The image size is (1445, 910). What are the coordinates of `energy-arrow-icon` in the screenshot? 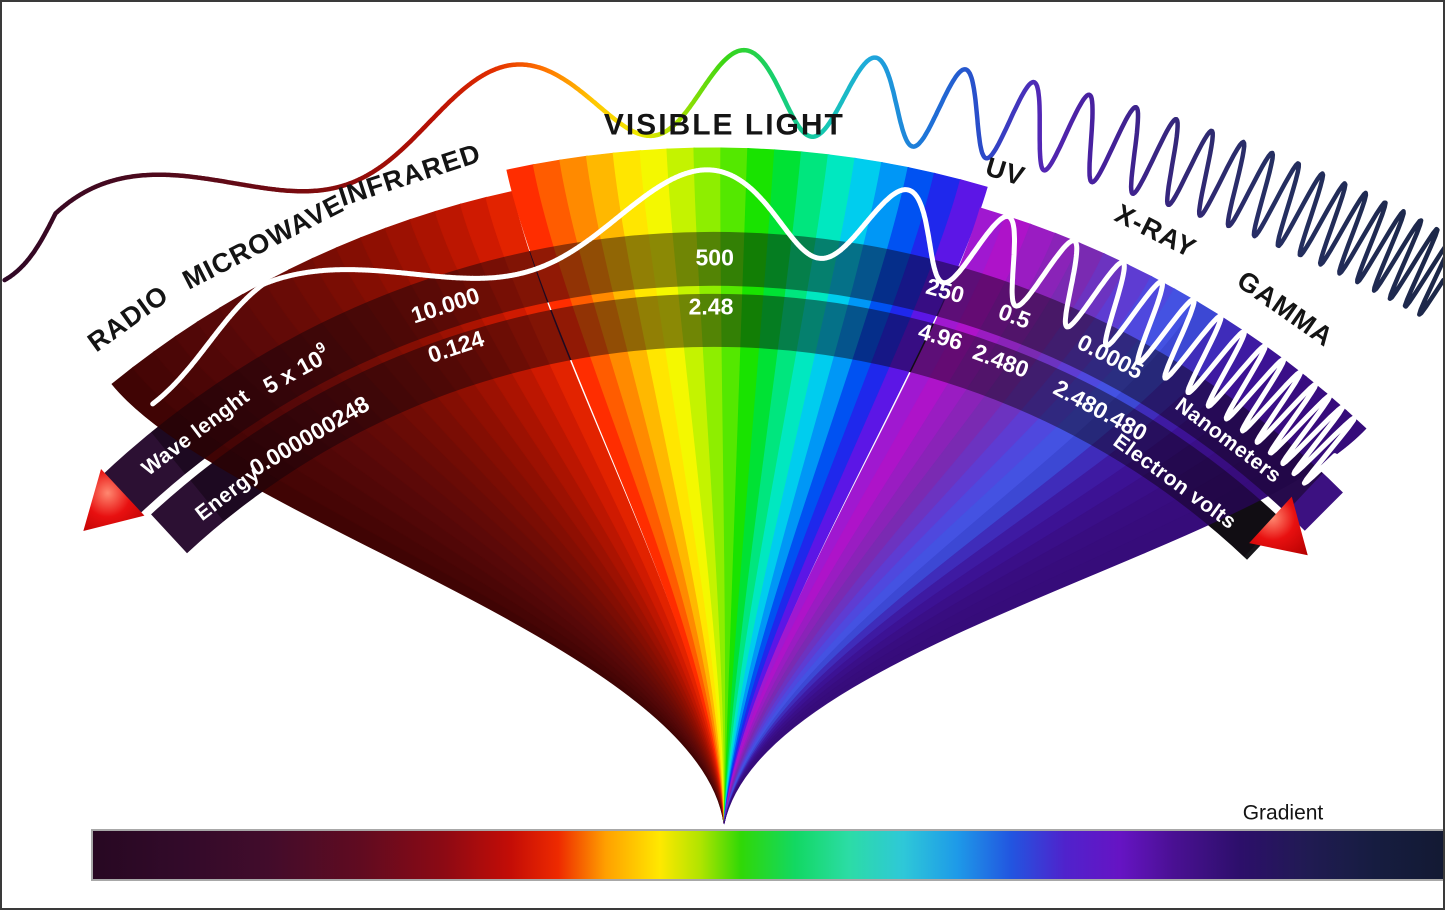 It's located at (1278, 526).